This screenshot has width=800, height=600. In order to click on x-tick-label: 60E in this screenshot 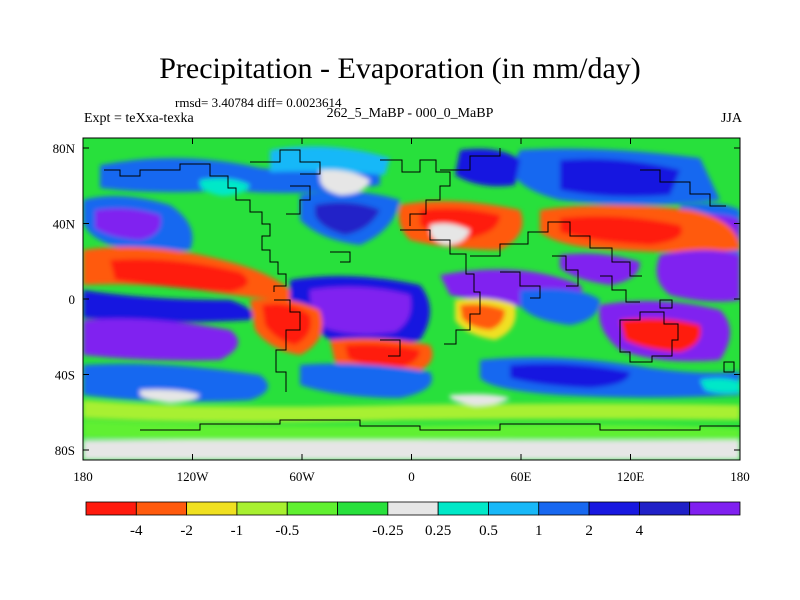, I will do `click(521, 476)`.